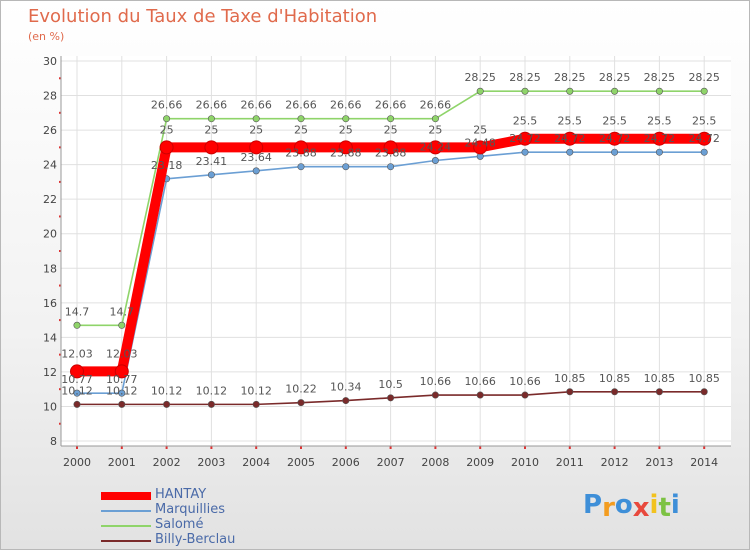  What do you see at coordinates (659, 462) in the screenshot?
I see `x-tick-label: 2013` at bounding box center [659, 462].